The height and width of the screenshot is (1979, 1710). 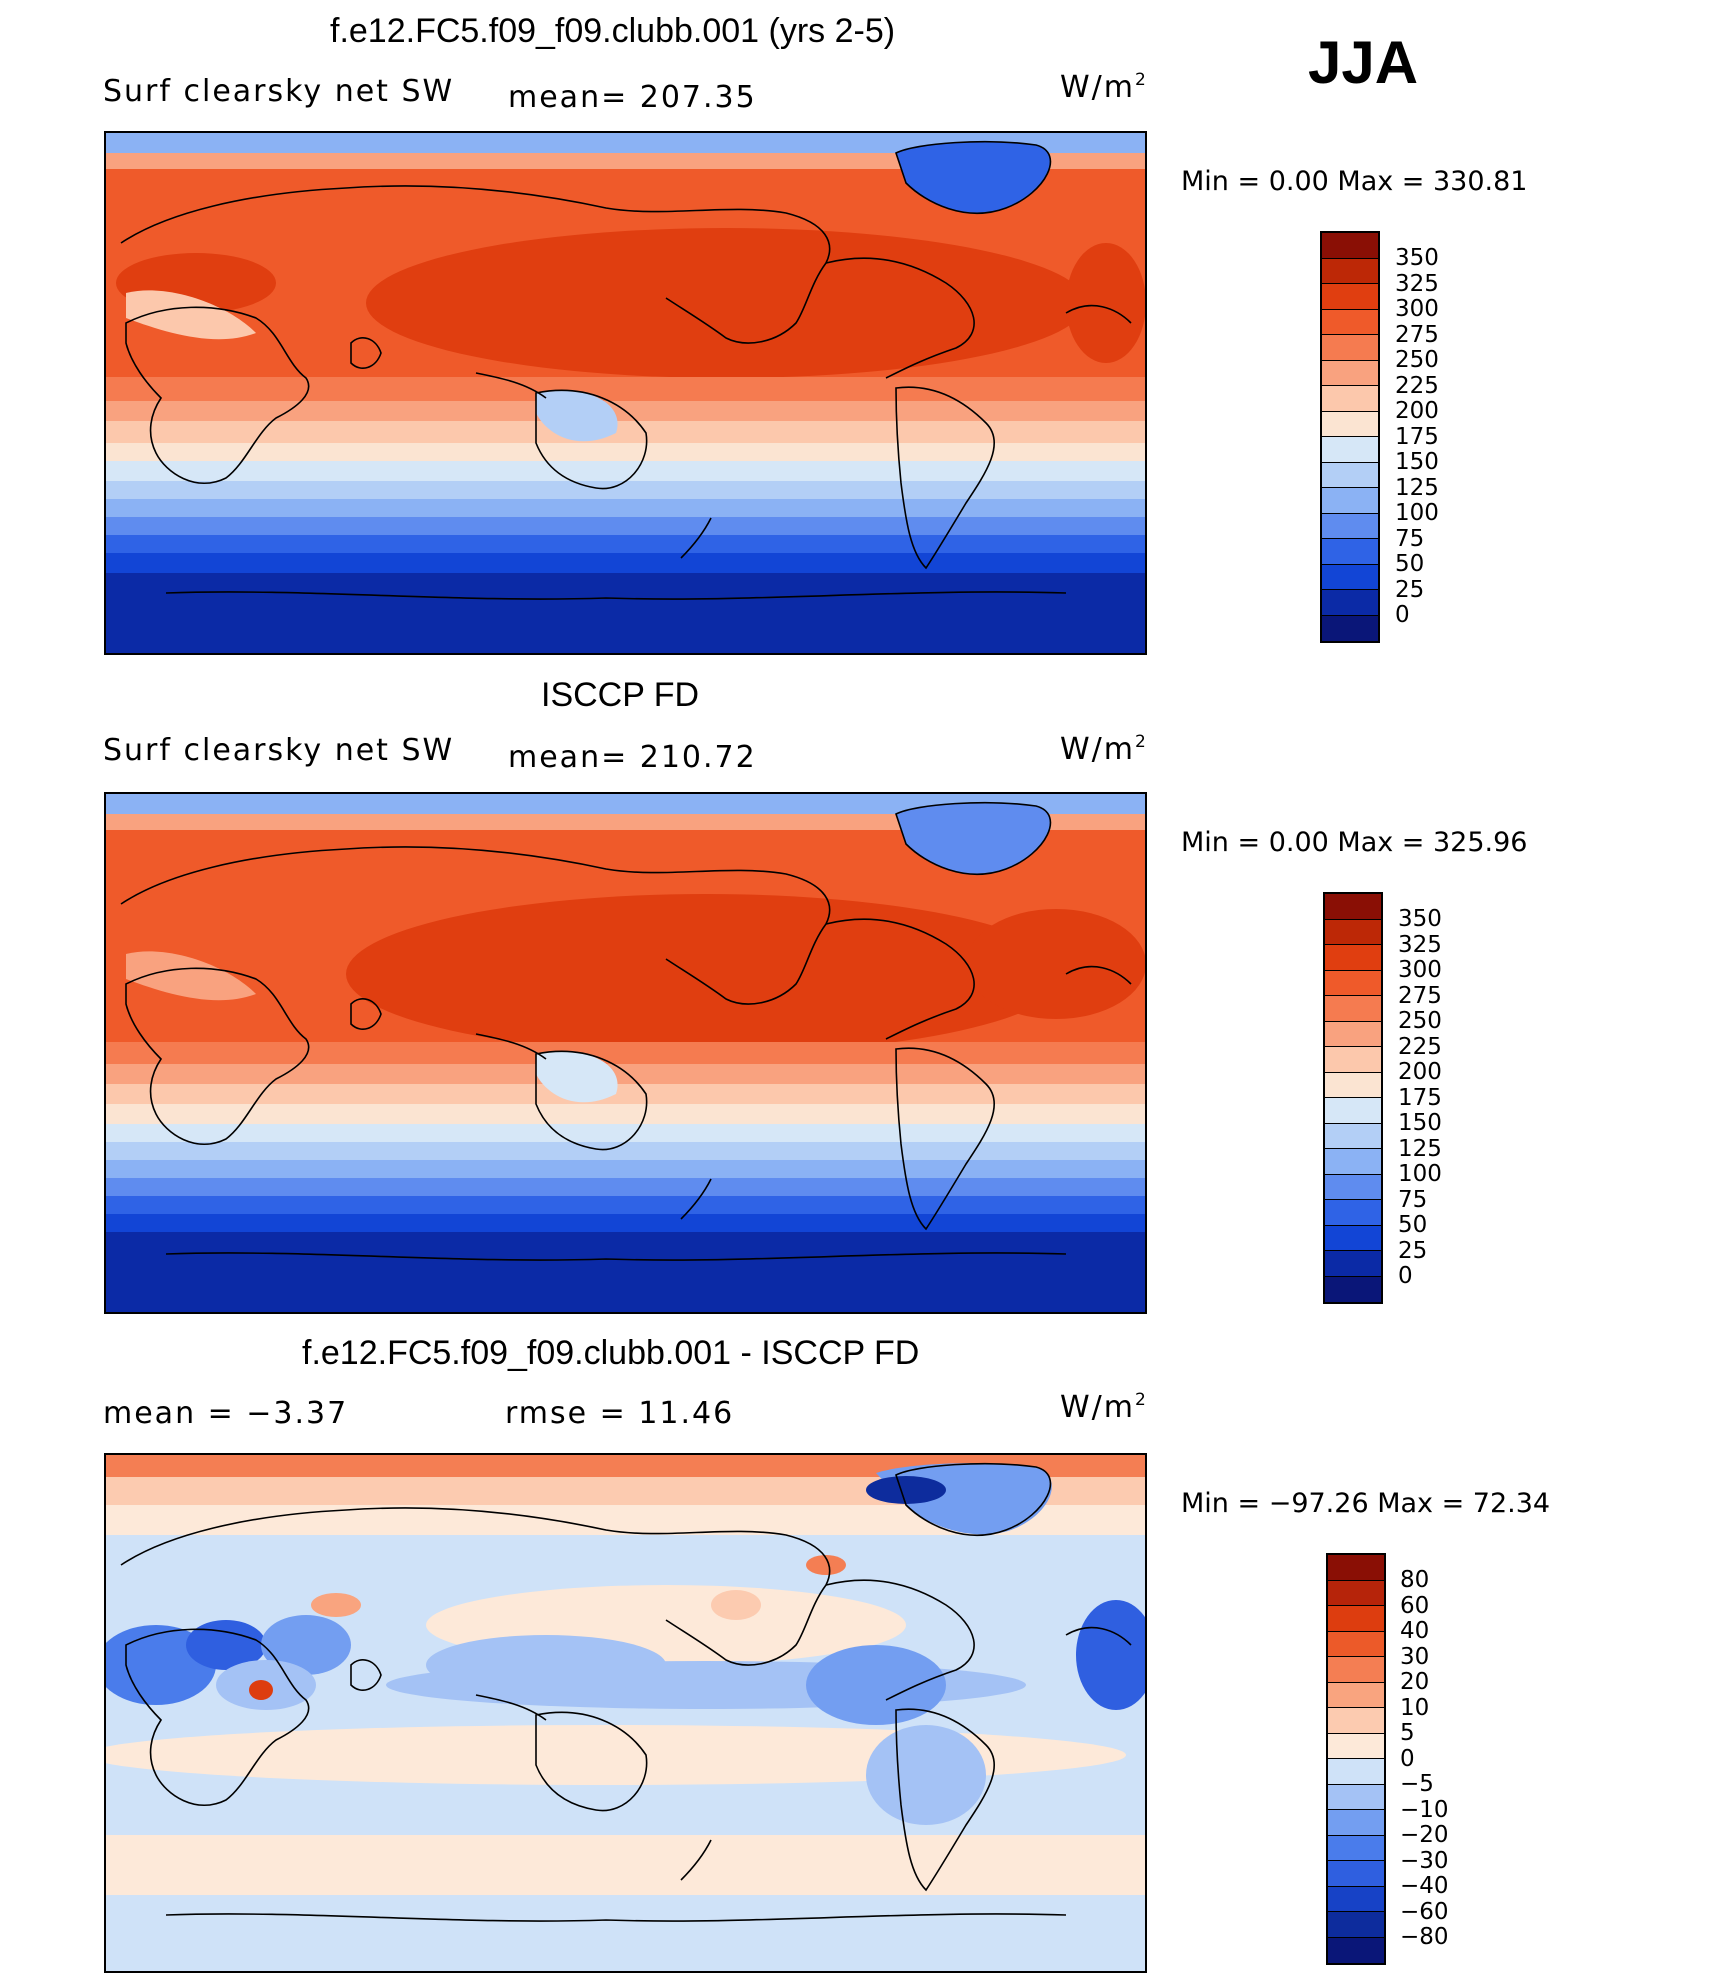 I want to click on panel-1-colorbar-label: 50, so click(x=1410, y=564).